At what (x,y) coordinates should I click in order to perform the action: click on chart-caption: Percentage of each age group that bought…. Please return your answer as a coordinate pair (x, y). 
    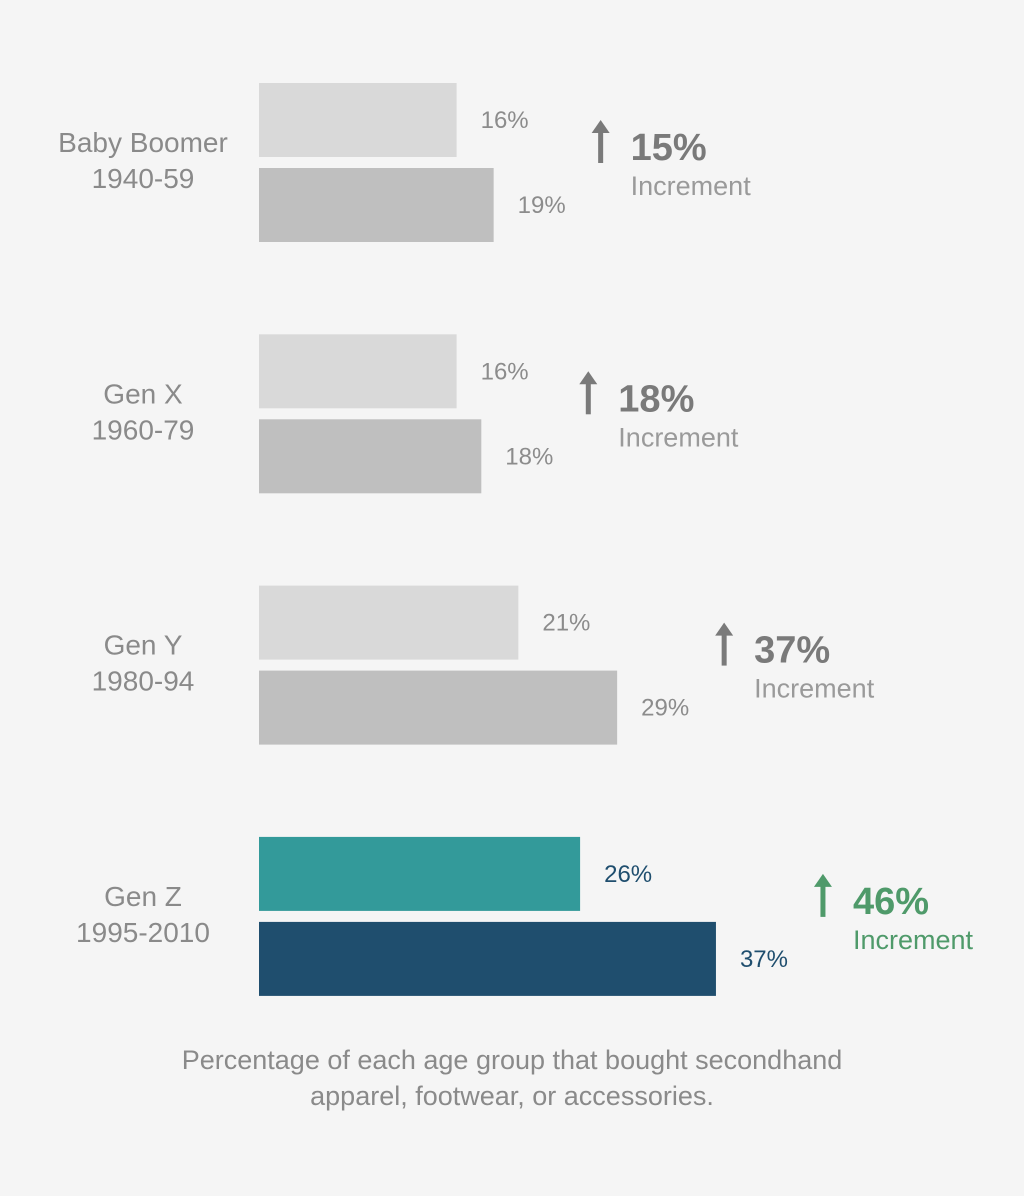
    Looking at the image, I should click on (512, 1078).